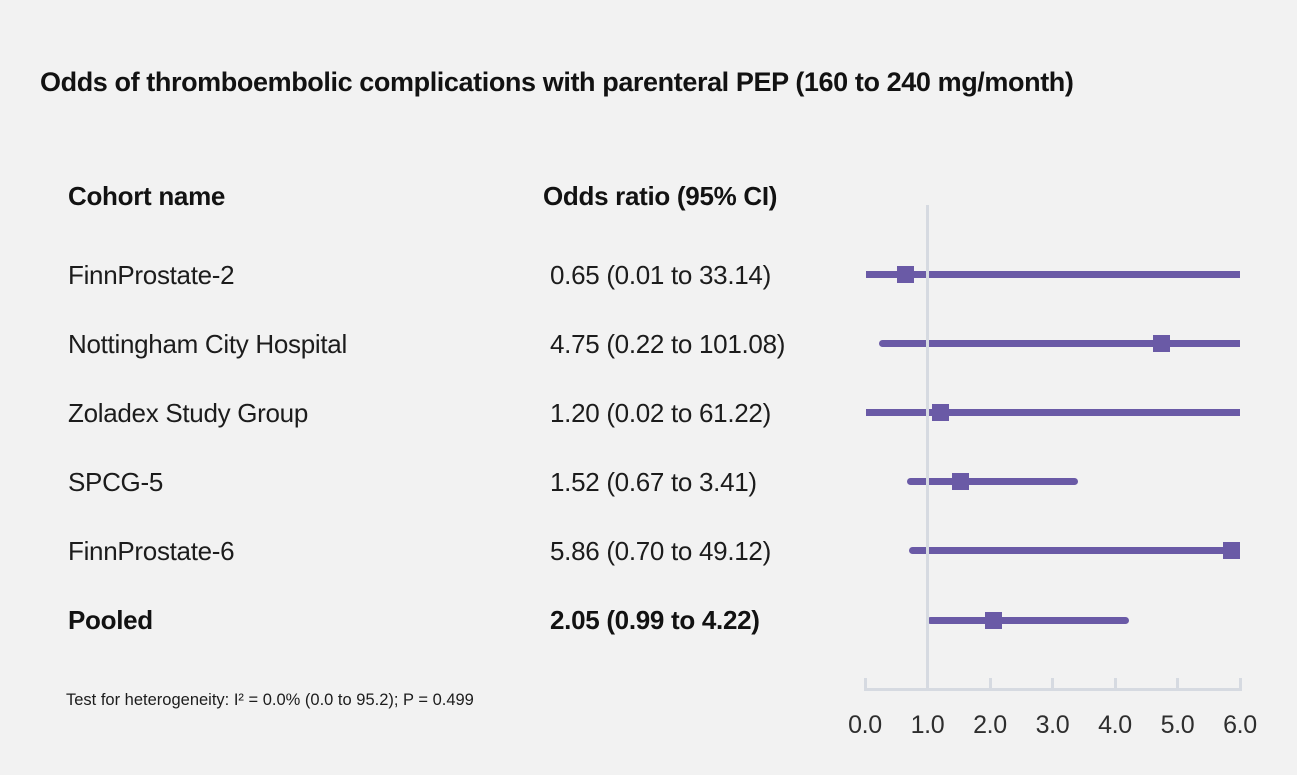  I want to click on x-axis-tick-label: 2.0, so click(990, 725).